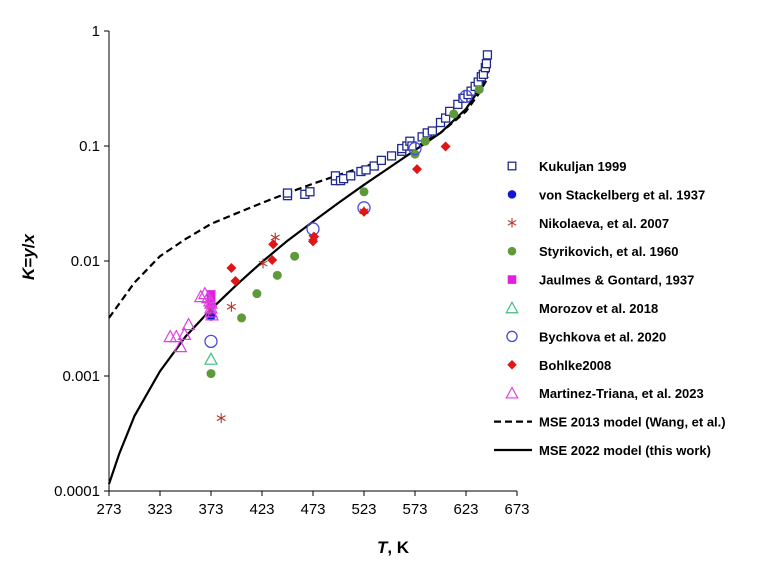 The height and width of the screenshot is (565, 777). What do you see at coordinates (312, 509) in the screenshot?
I see `x-tick-label: 473` at bounding box center [312, 509].